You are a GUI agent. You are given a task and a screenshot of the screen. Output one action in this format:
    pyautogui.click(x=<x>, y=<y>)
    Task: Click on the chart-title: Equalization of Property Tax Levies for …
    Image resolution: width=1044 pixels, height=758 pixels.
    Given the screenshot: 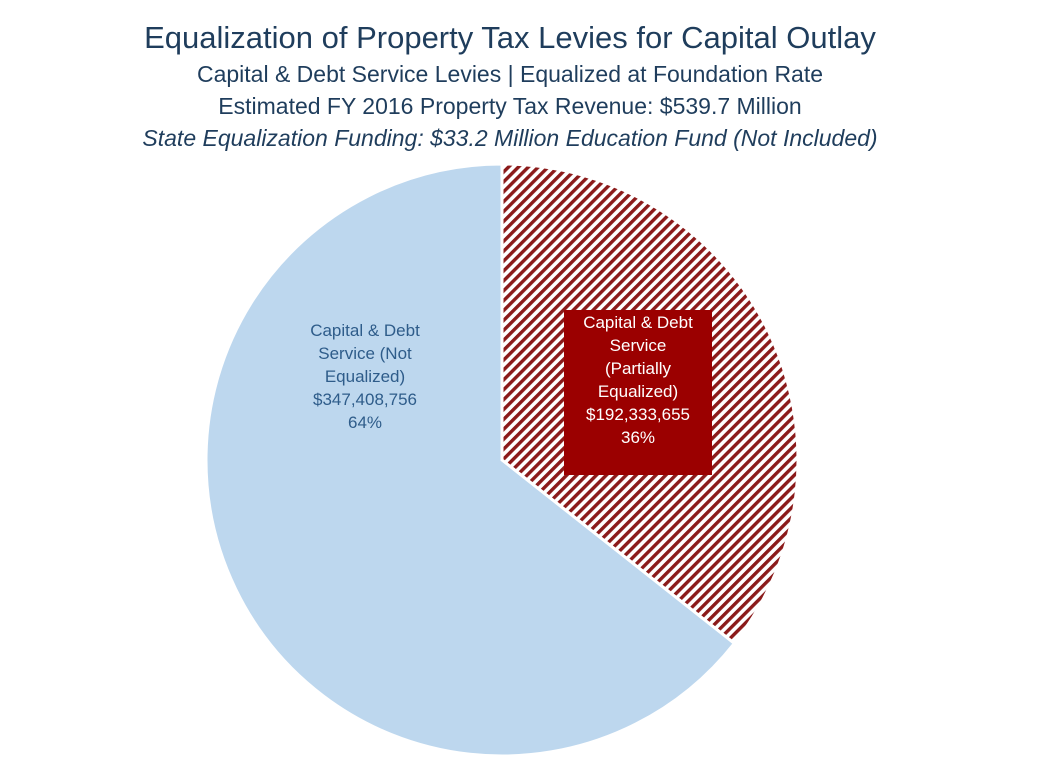 What is the action you would take?
    pyautogui.click(x=510, y=37)
    